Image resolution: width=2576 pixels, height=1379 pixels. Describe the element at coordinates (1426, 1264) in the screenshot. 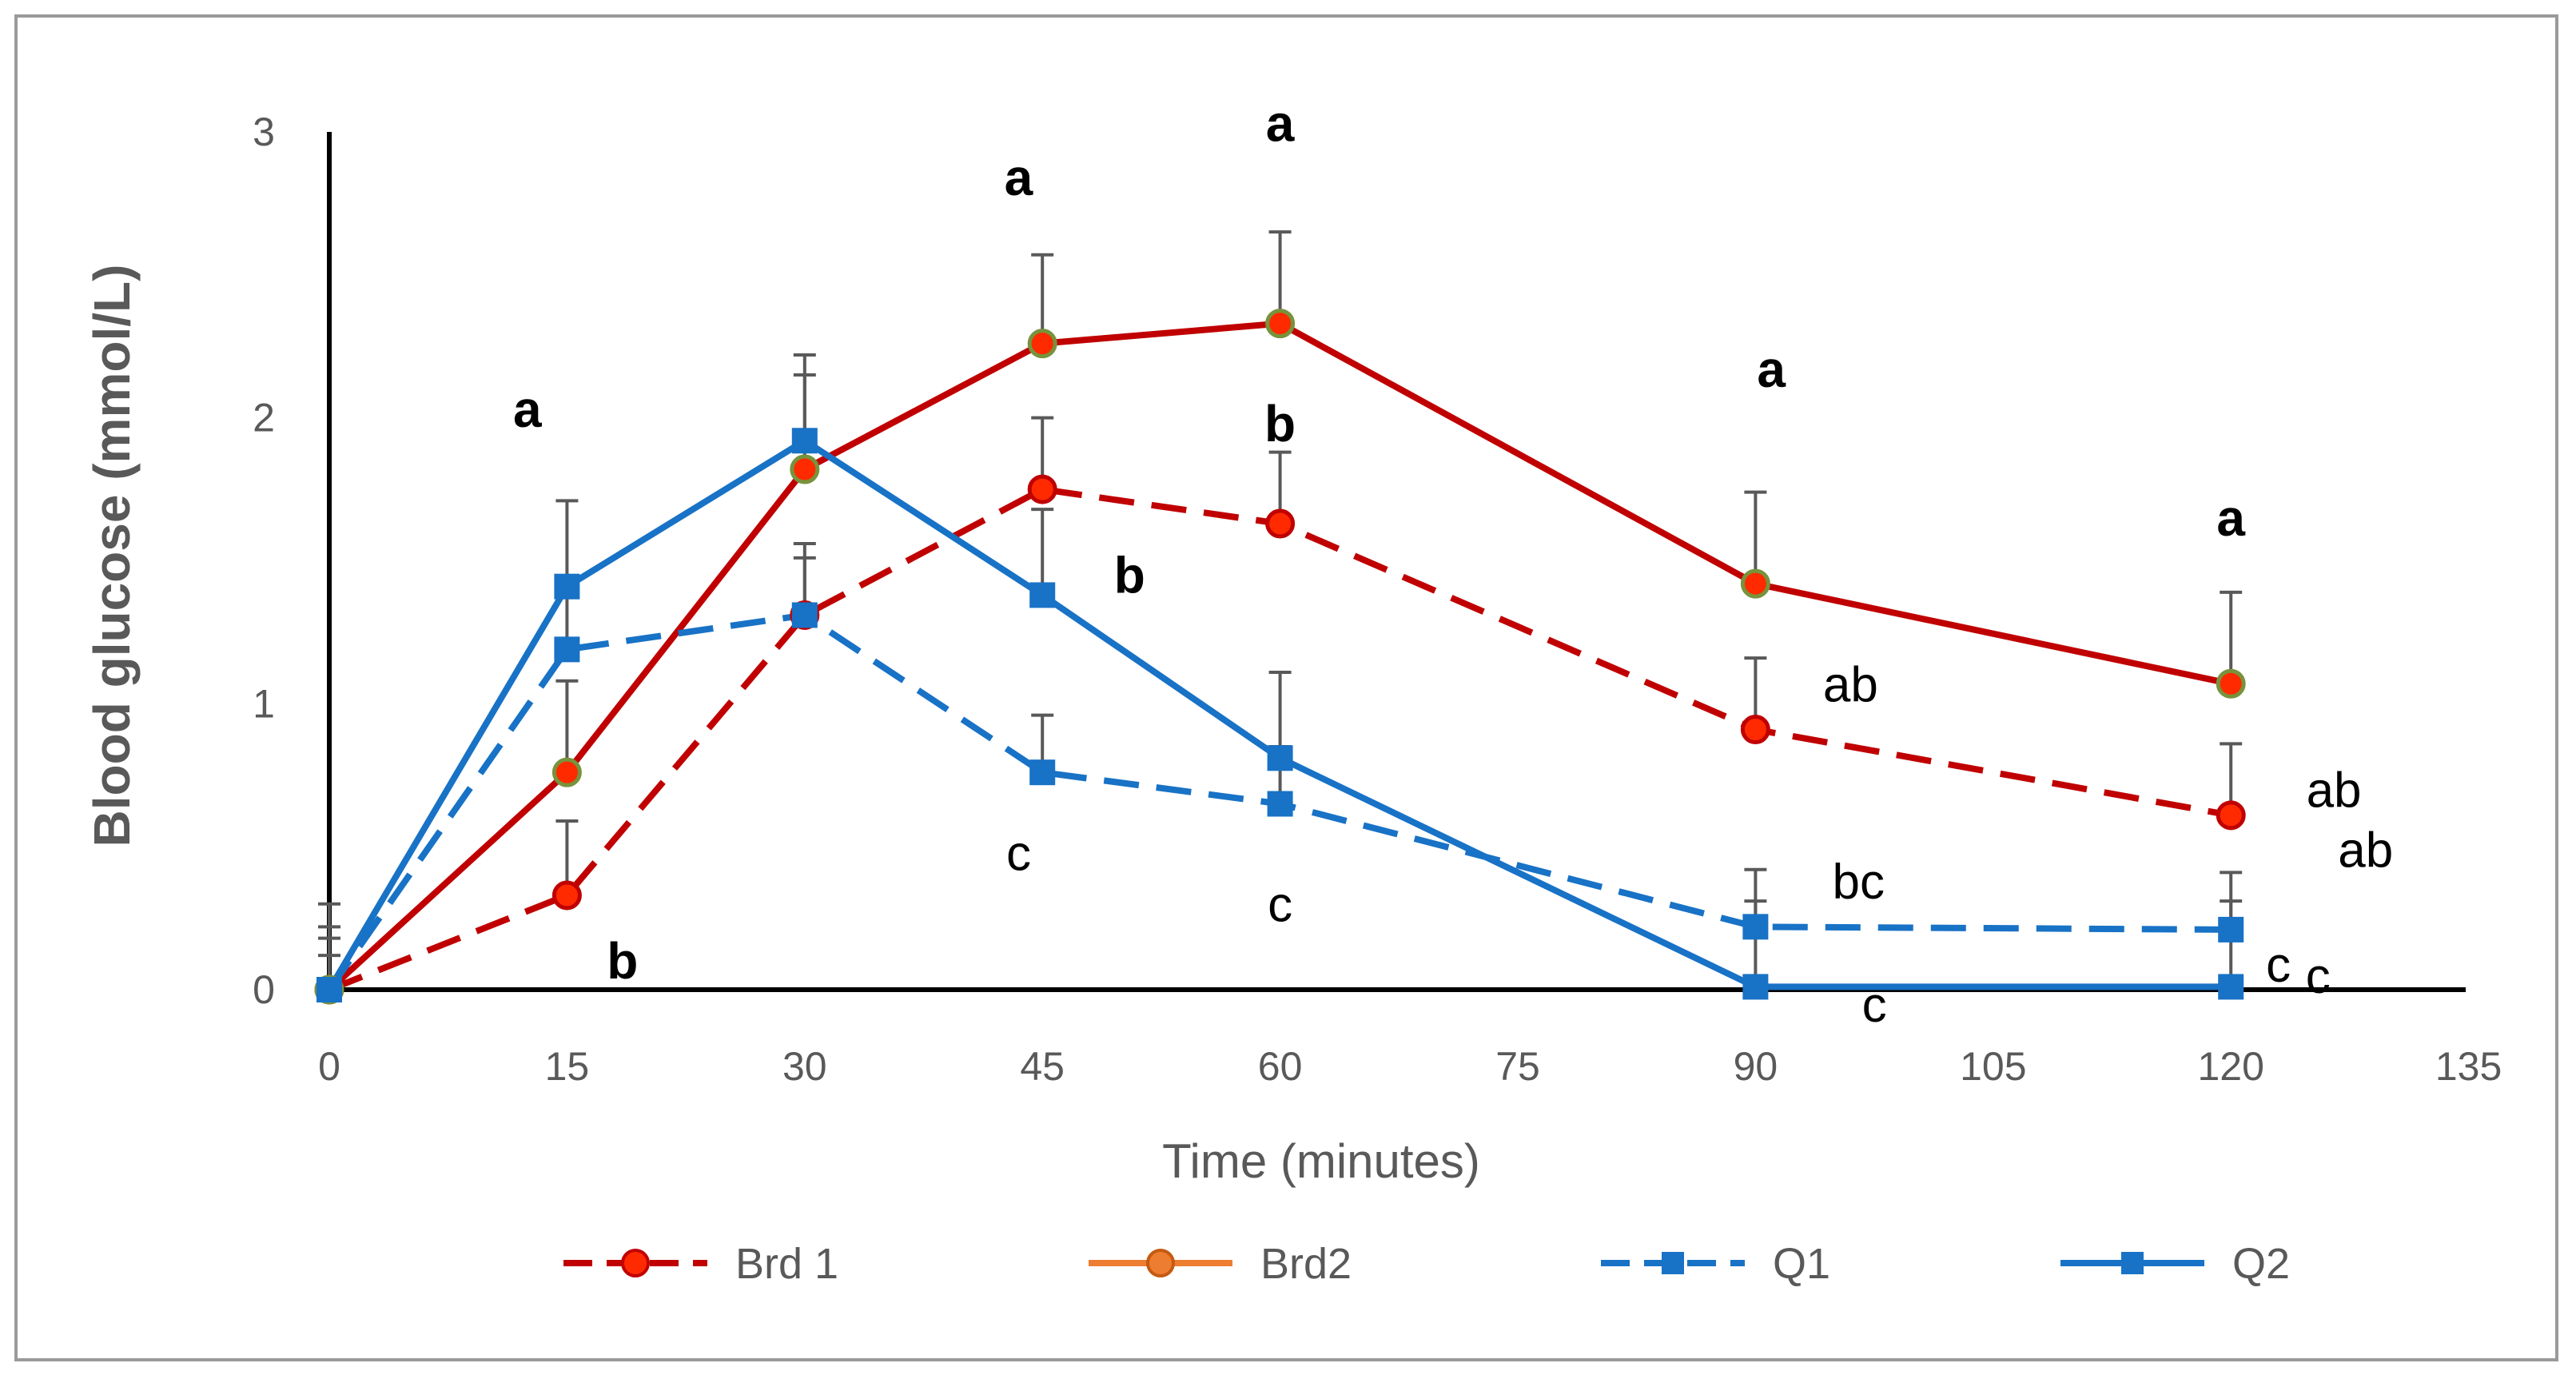

I see `legend: Brd 1 Brd2 Q1 Q2` at that location.